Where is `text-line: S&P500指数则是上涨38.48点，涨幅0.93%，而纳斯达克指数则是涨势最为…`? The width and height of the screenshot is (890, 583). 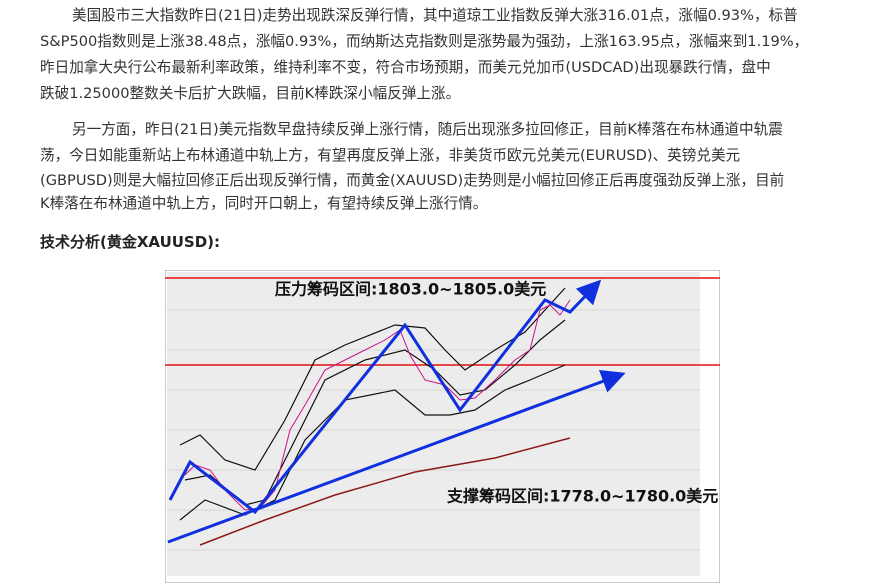
text-line: S&P500指数则是上涨38.48点，涨幅0.93%，而纳斯达克指数则是涨势最为… is located at coordinates (424, 41).